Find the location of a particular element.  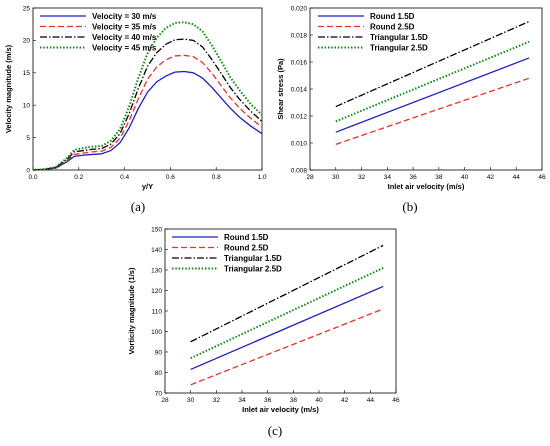

y-tick-label: 150 is located at coordinates (156, 229).